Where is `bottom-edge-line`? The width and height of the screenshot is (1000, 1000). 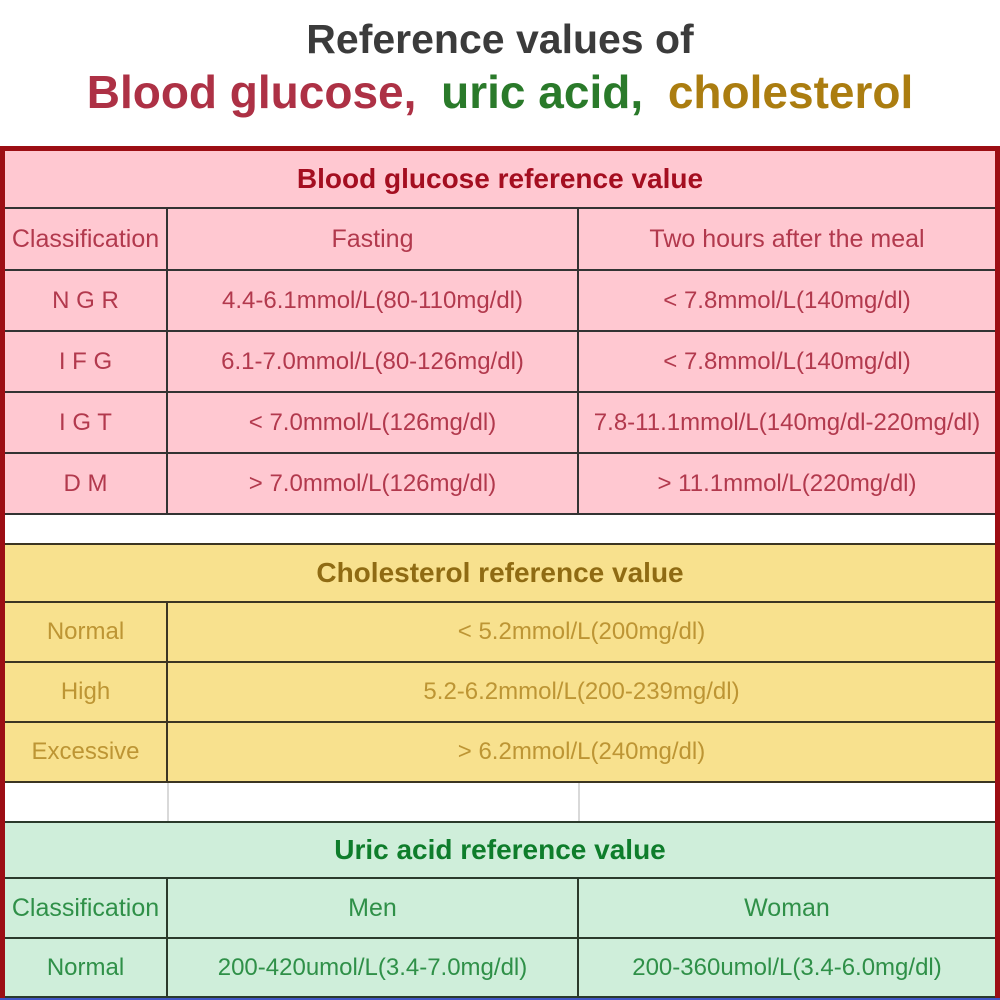 bottom-edge-line is located at coordinates (500, 999).